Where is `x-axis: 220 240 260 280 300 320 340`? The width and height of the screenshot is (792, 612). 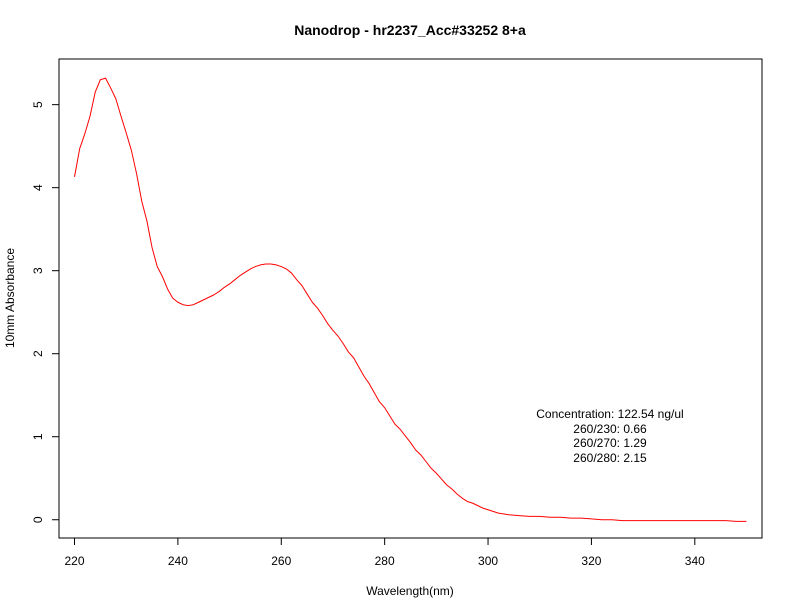
x-axis: 220 240 260 280 300 320 340 is located at coordinates (384, 552).